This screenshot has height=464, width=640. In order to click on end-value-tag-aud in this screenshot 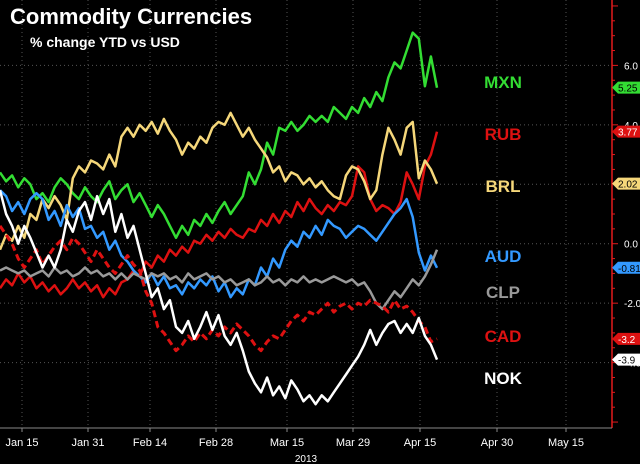, I will do `click(626, 267)`.